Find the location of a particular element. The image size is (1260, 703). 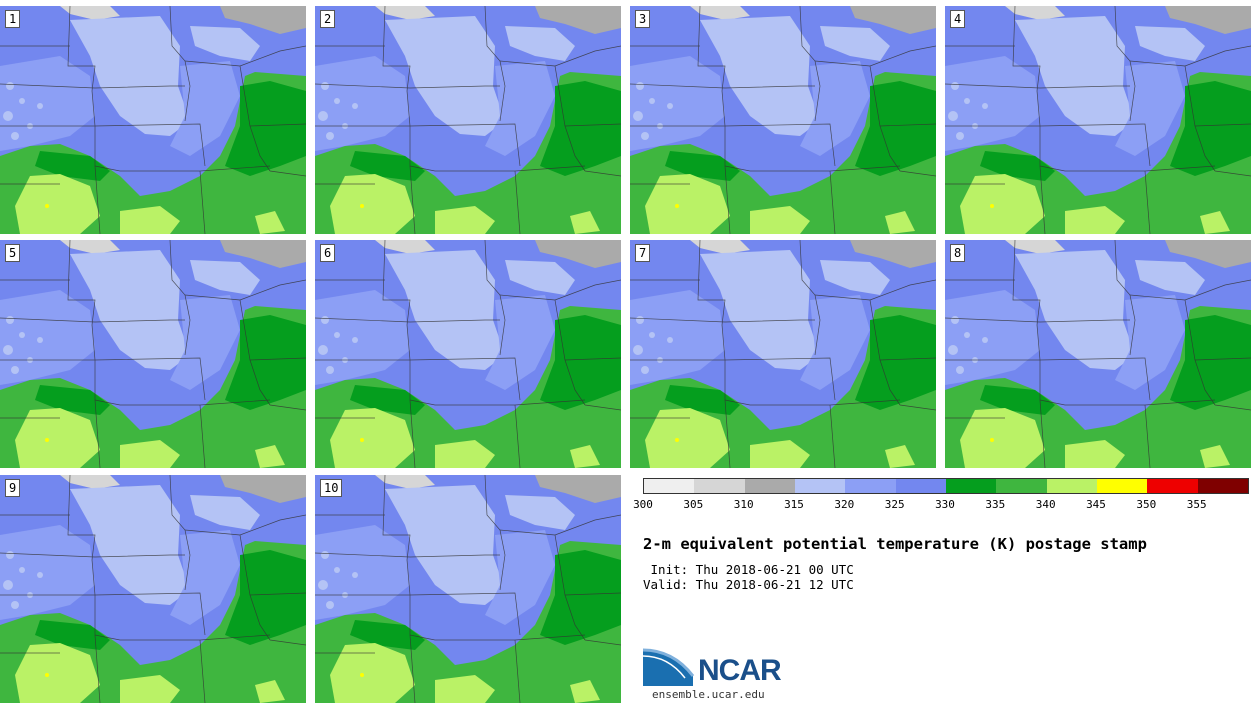

colorbar-tick-label: 335 is located at coordinates (995, 504).